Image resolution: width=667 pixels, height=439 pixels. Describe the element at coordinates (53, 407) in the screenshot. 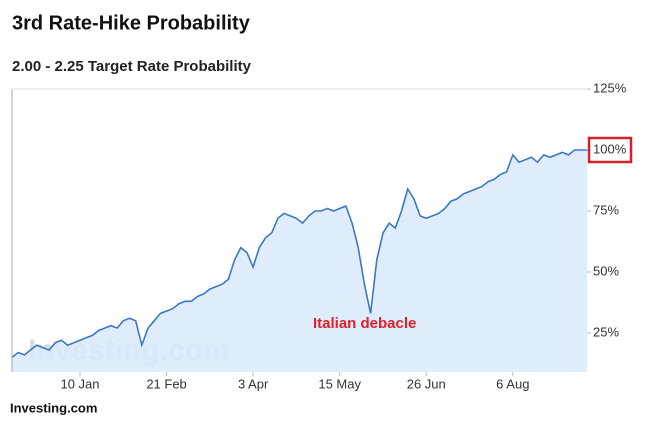

I see `source: Investing.com` at that location.